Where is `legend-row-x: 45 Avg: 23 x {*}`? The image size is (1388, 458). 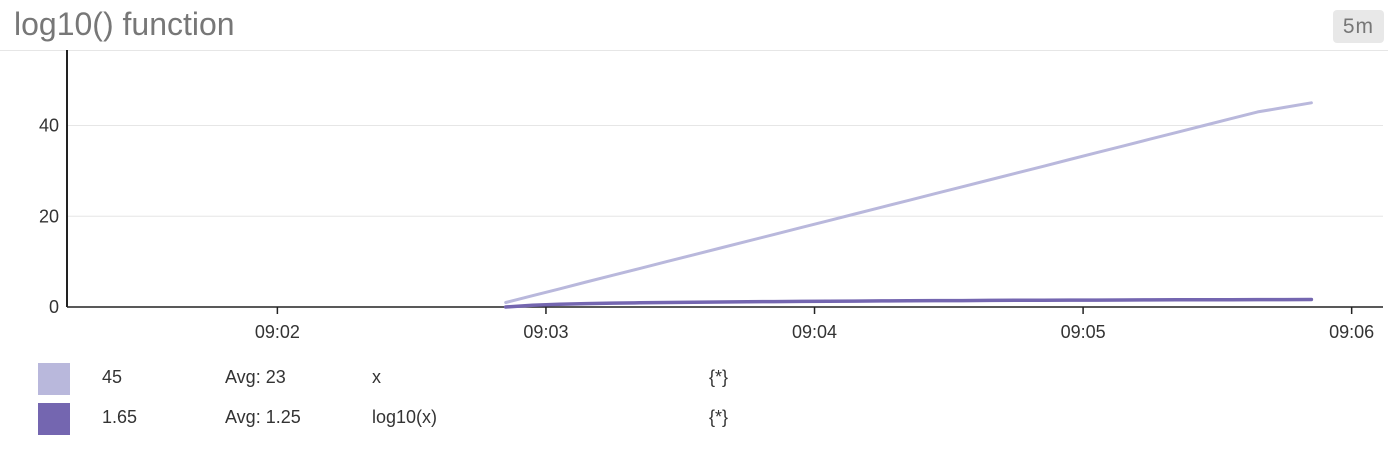
legend-row-x: 45 Avg: 23 x {*} is located at coordinates (418, 380).